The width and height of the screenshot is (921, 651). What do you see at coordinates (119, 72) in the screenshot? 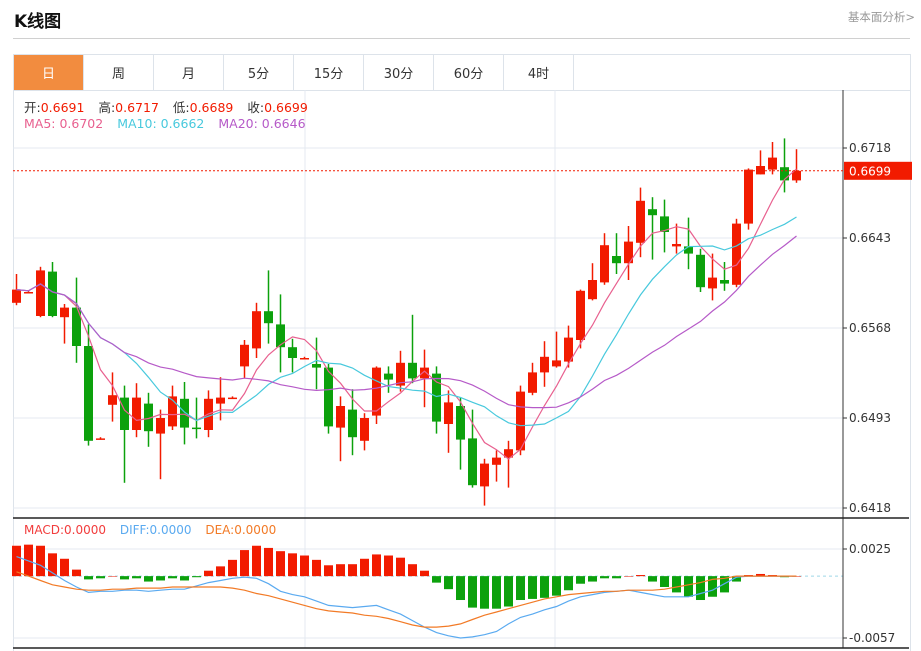
I see `tab-week: 周` at bounding box center [119, 72].